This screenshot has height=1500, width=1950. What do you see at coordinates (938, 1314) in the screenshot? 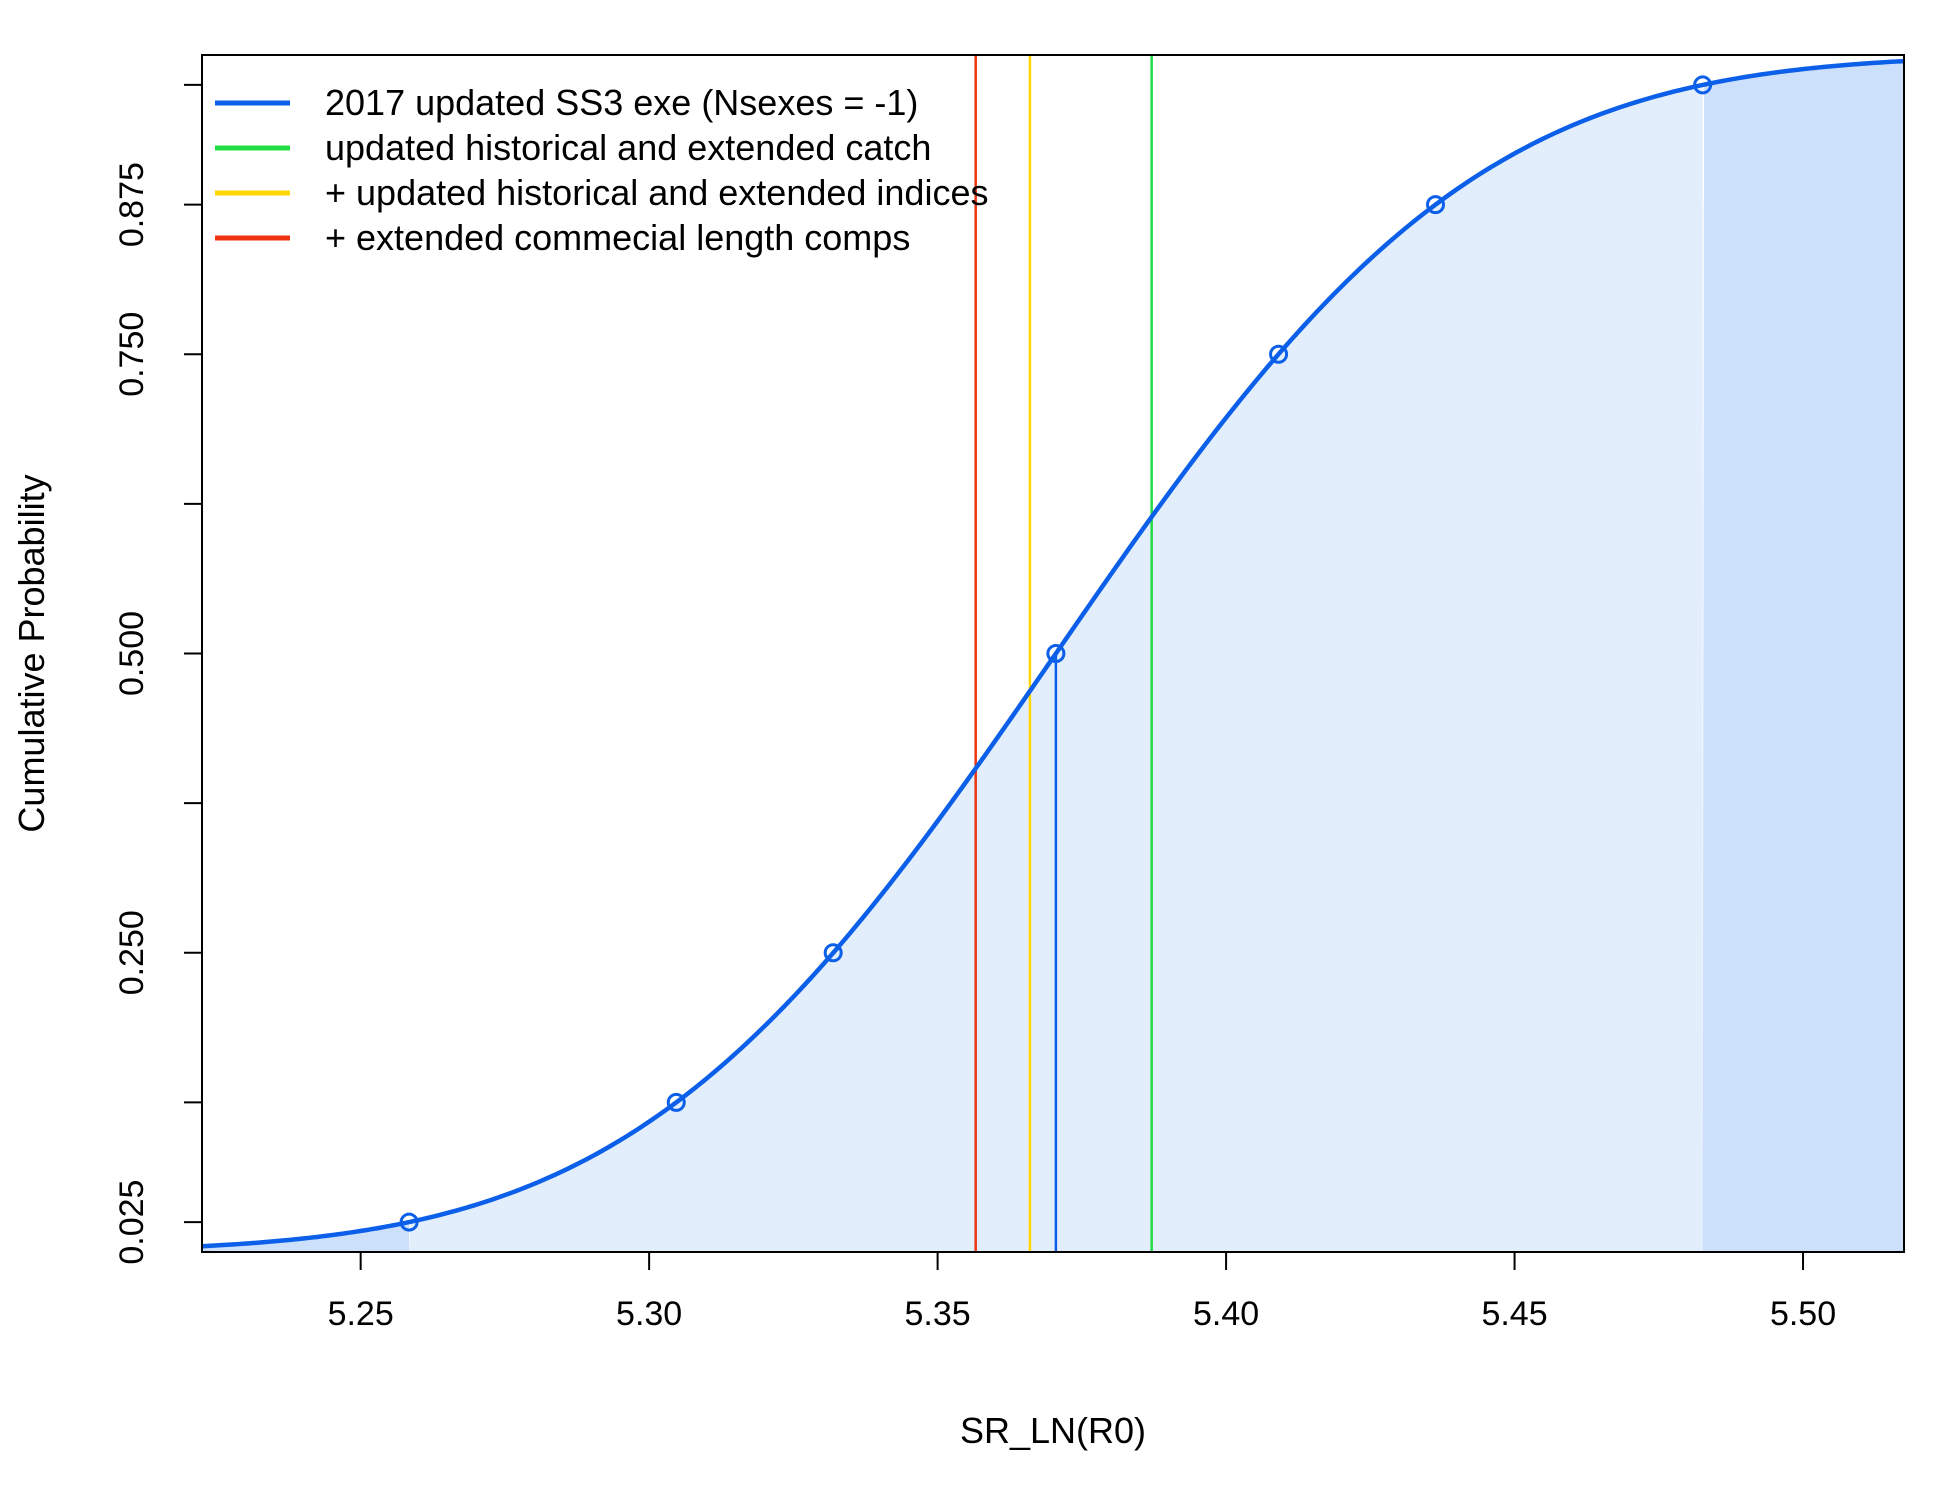
I see `x-tick-label-3: 5.35` at bounding box center [938, 1314].